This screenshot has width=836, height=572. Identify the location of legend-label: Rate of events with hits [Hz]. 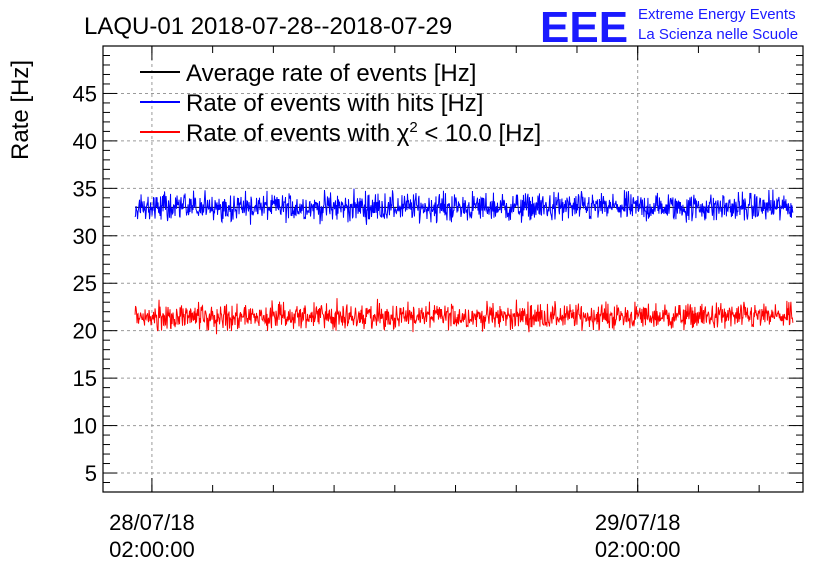
(334, 103).